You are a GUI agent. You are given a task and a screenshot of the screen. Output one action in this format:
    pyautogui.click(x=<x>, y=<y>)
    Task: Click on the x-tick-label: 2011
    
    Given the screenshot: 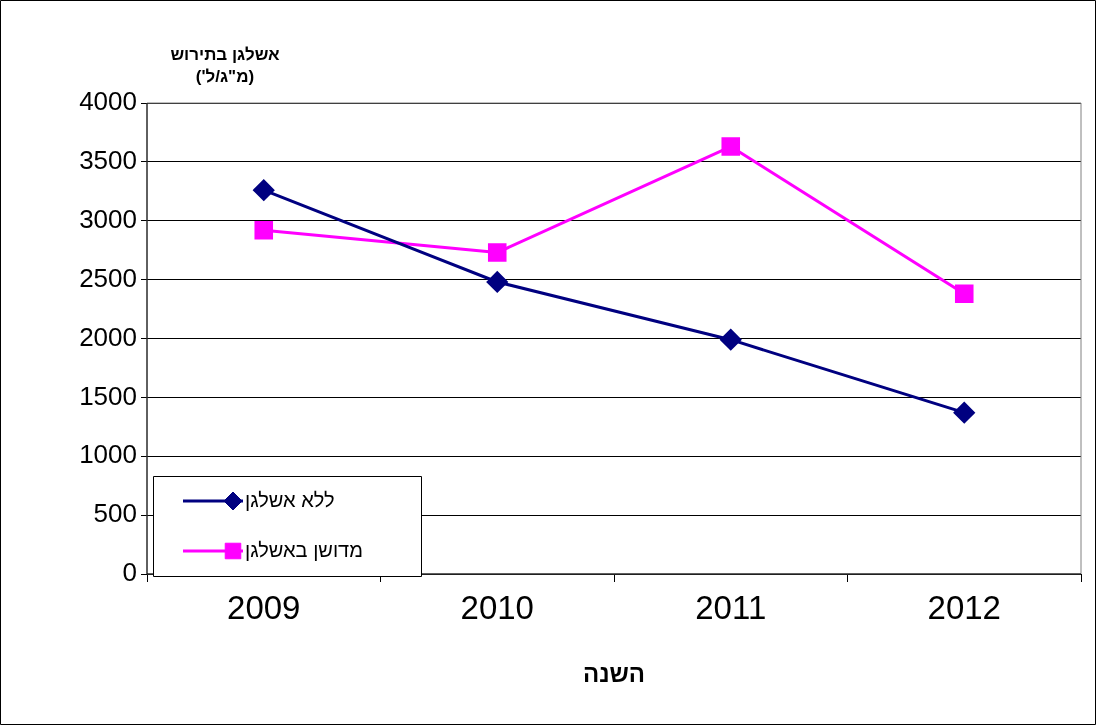 What is the action you would take?
    pyautogui.click(x=731, y=607)
    